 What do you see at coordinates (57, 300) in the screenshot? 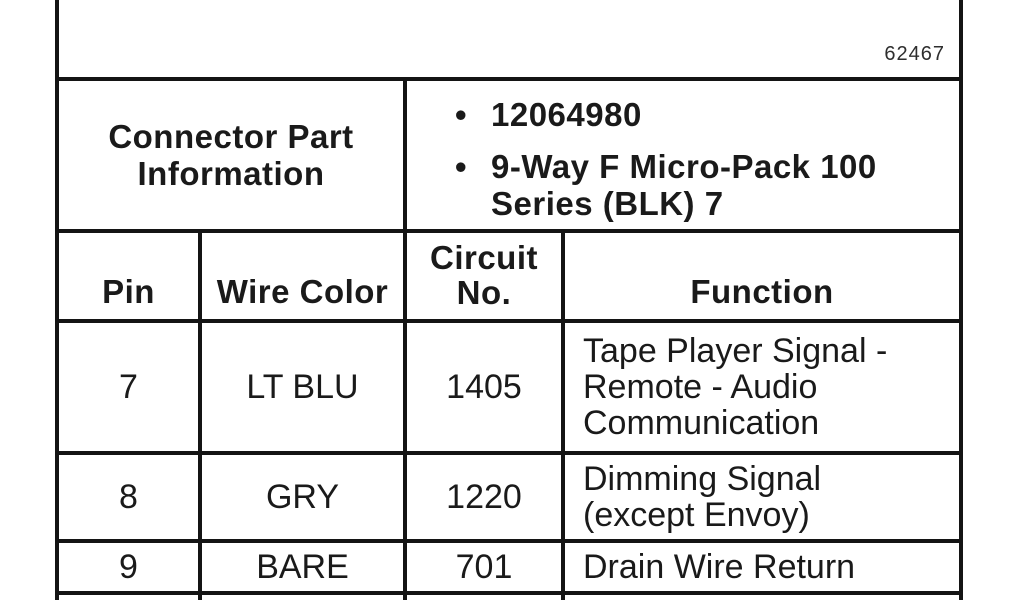
I see `table-border-vertical-left` at bounding box center [57, 300].